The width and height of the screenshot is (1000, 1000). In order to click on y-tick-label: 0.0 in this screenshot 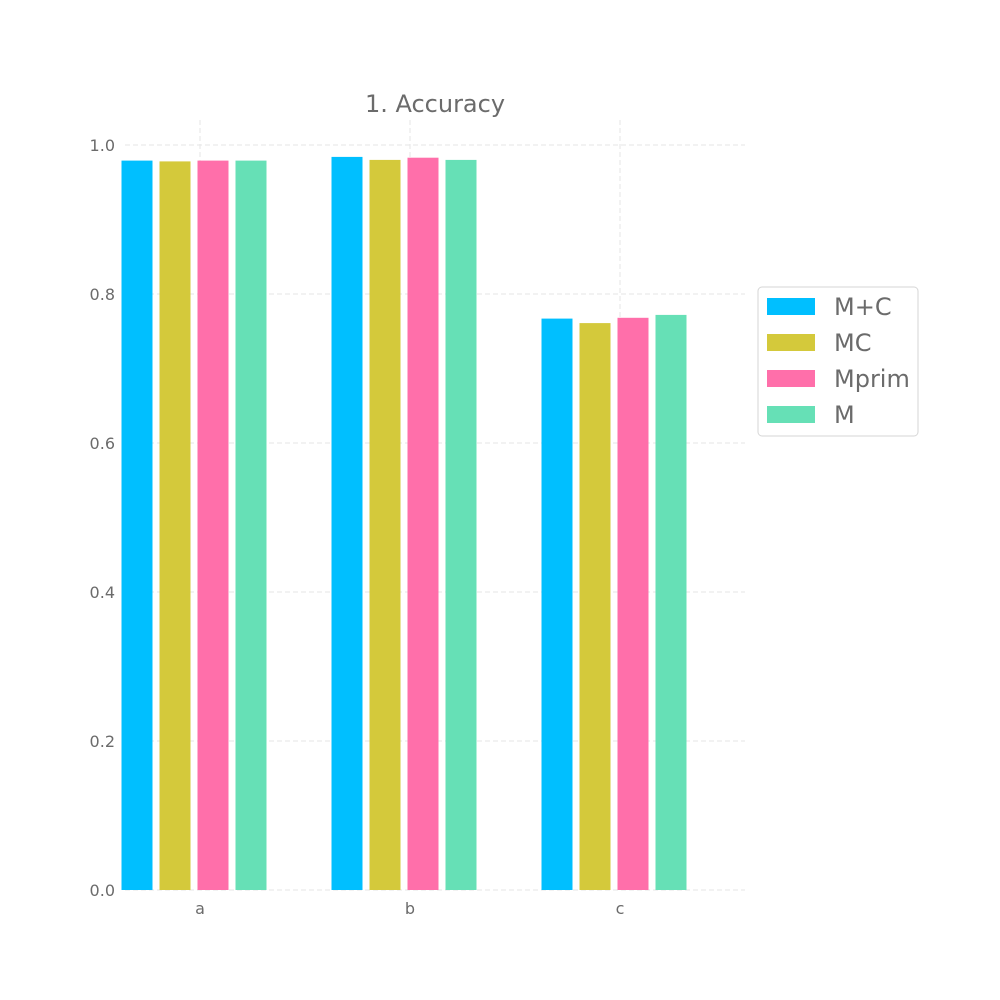, I will do `click(102, 890)`.